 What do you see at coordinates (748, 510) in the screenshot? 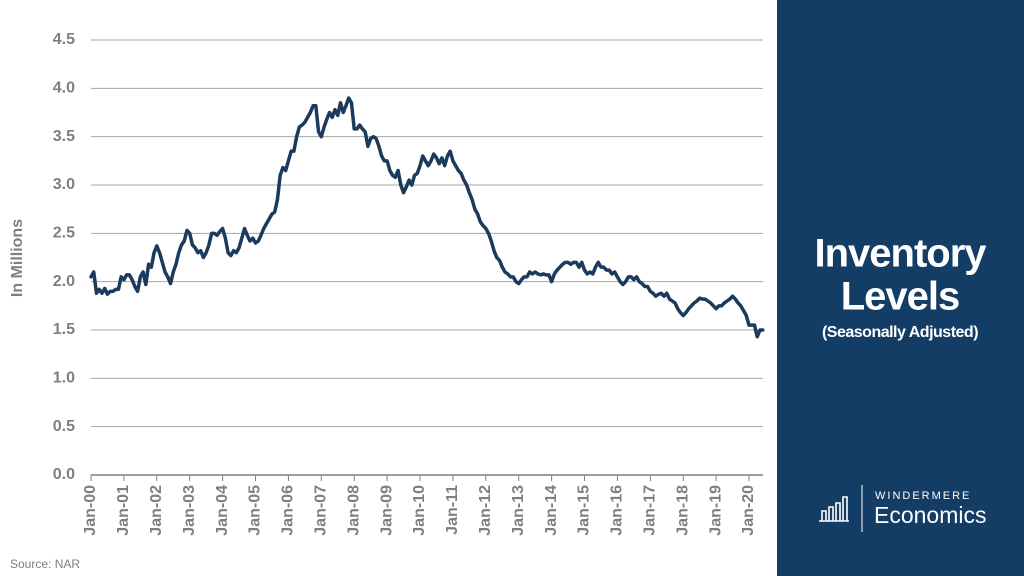
I see `x-tick-label: Jan-20` at bounding box center [748, 510].